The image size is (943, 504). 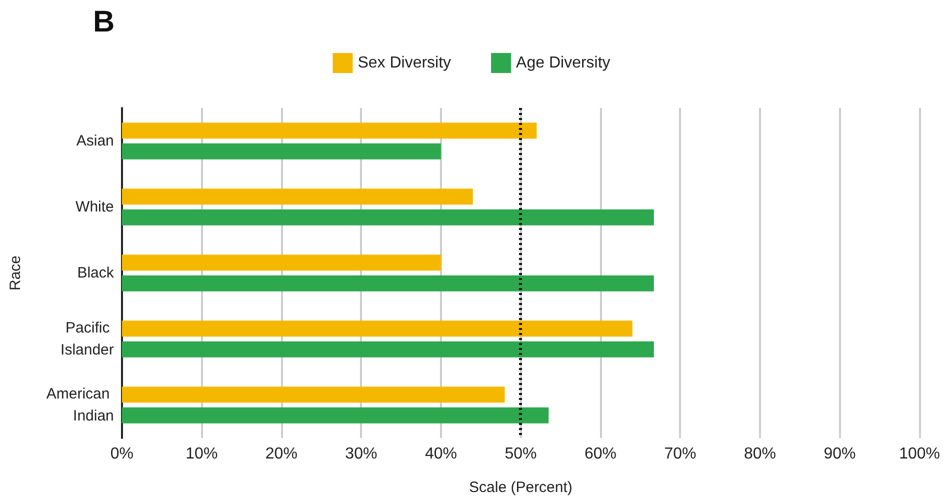 I want to click on y-axis-title: Race, so click(x=15, y=273).